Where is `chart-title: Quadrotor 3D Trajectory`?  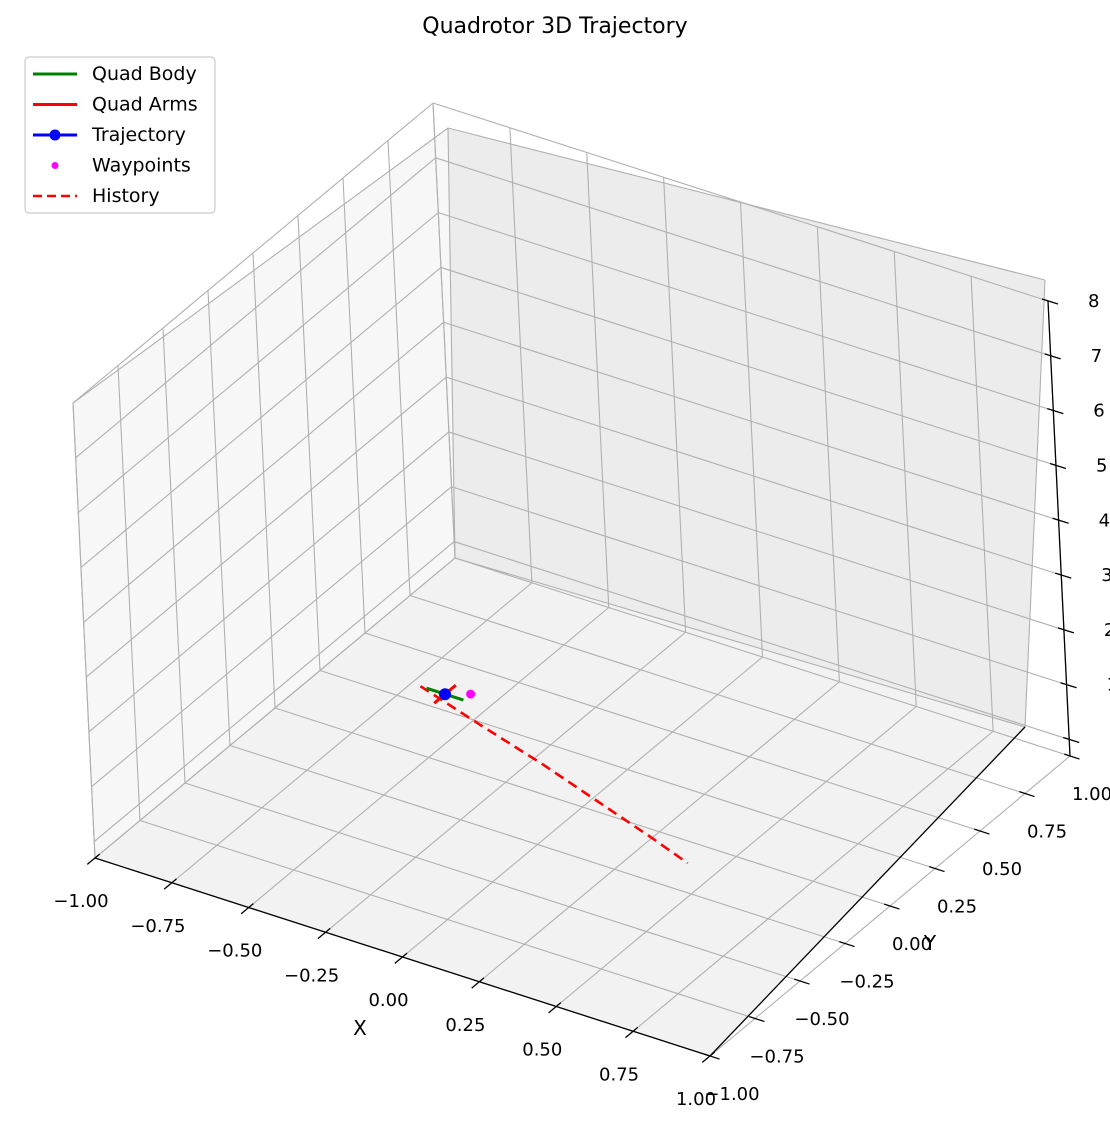 chart-title: Quadrotor 3D Trajectory is located at coordinates (554, 26).